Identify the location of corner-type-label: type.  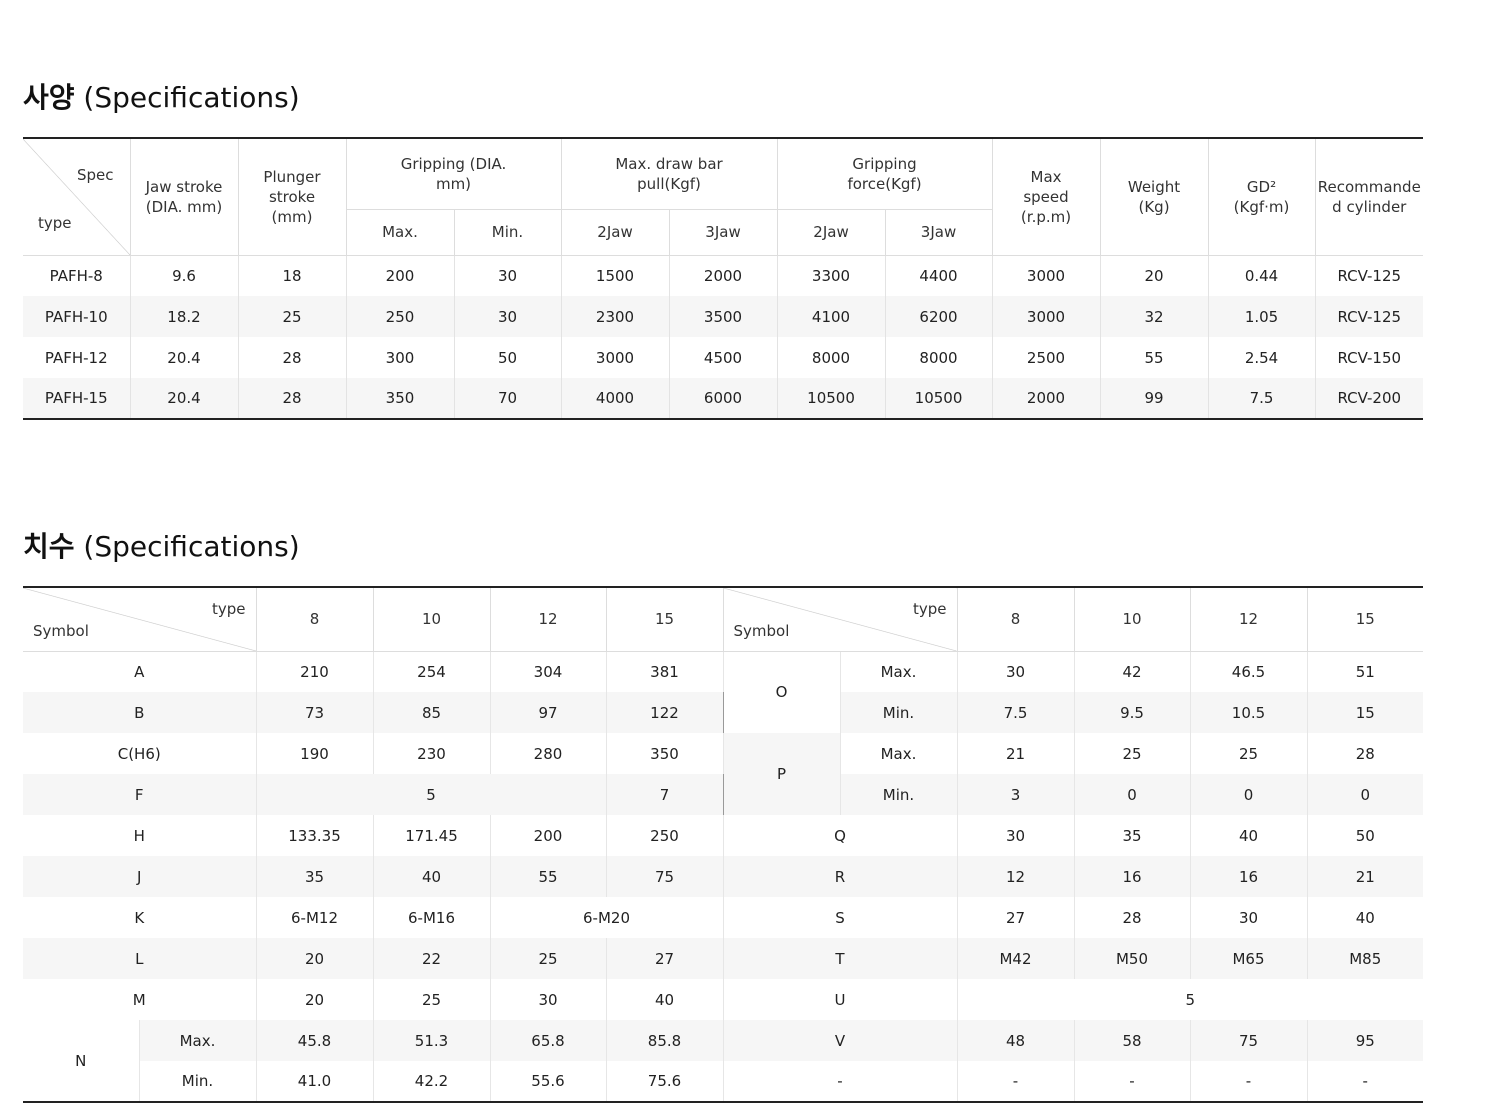
(929, 609).